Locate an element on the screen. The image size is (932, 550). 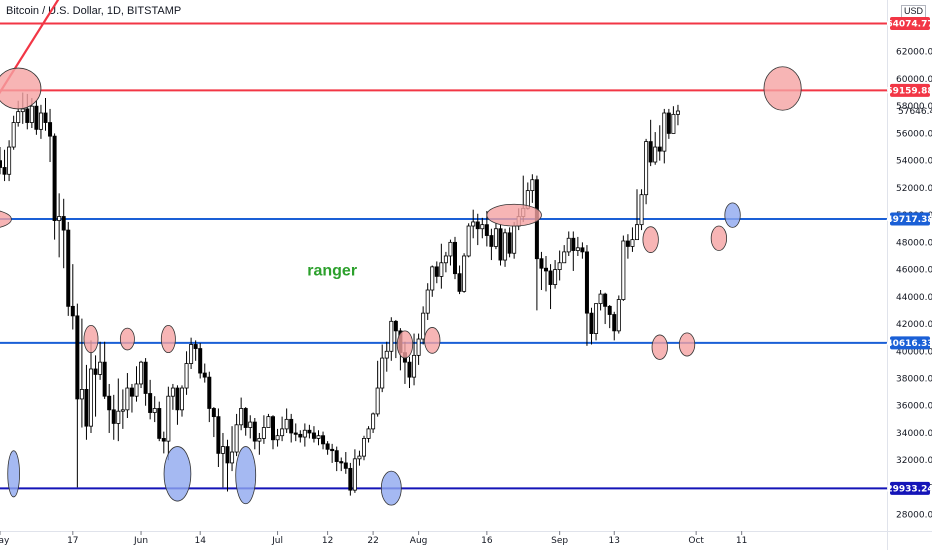
price-tick-label: 46000.00 is located at coordinates (914, 271).